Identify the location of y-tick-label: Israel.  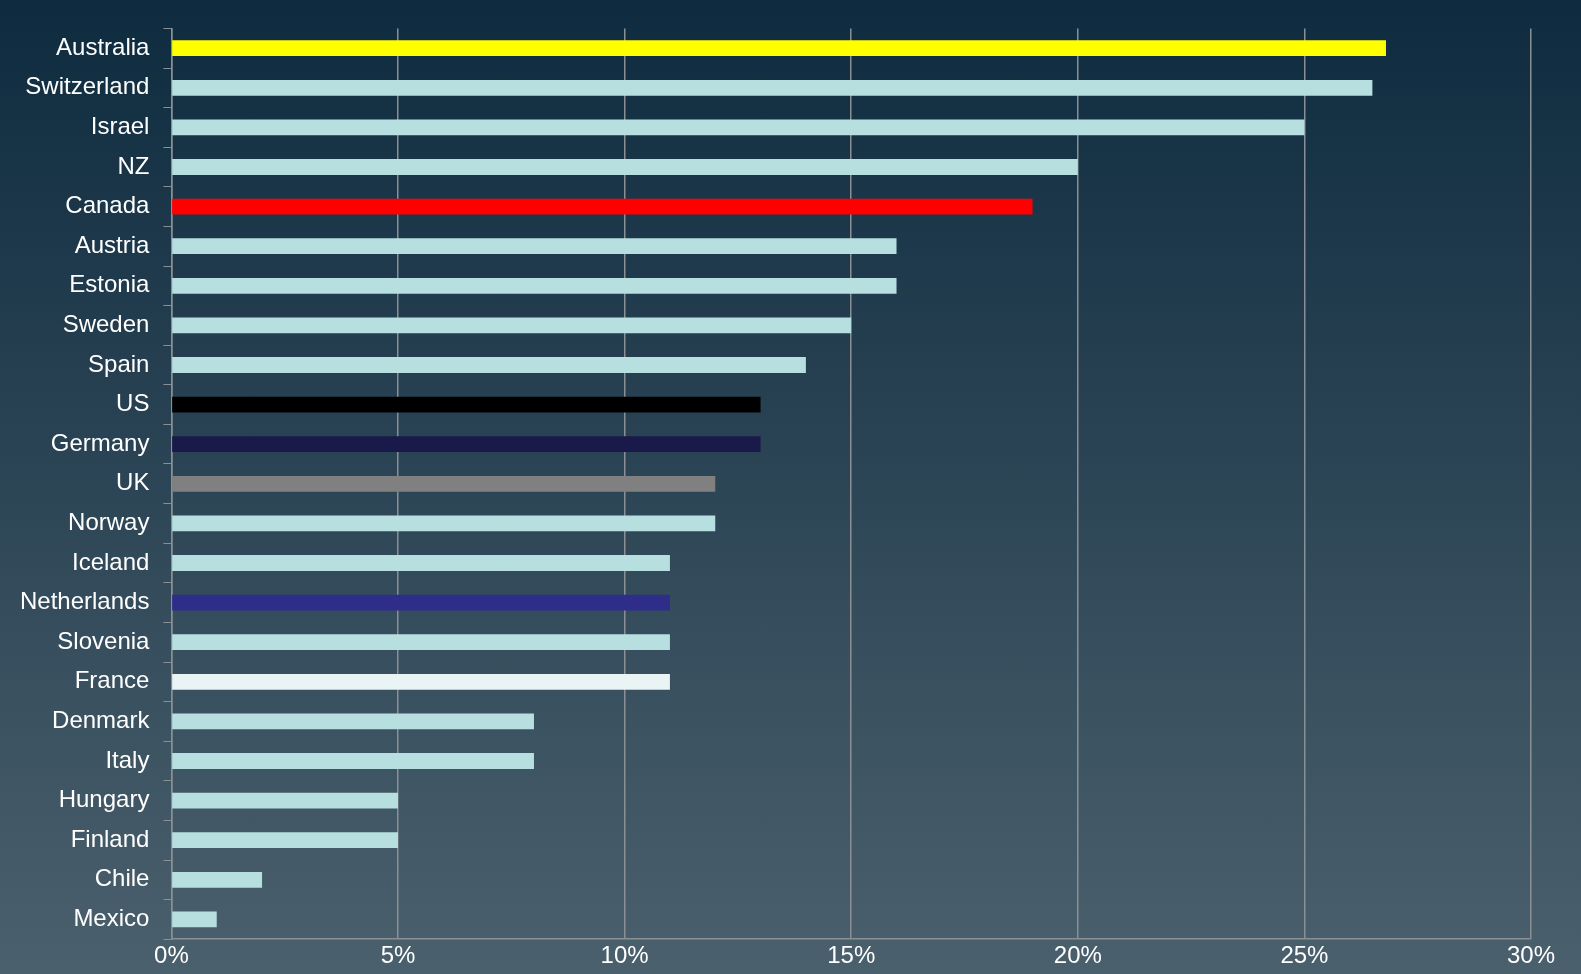
(120, 126).